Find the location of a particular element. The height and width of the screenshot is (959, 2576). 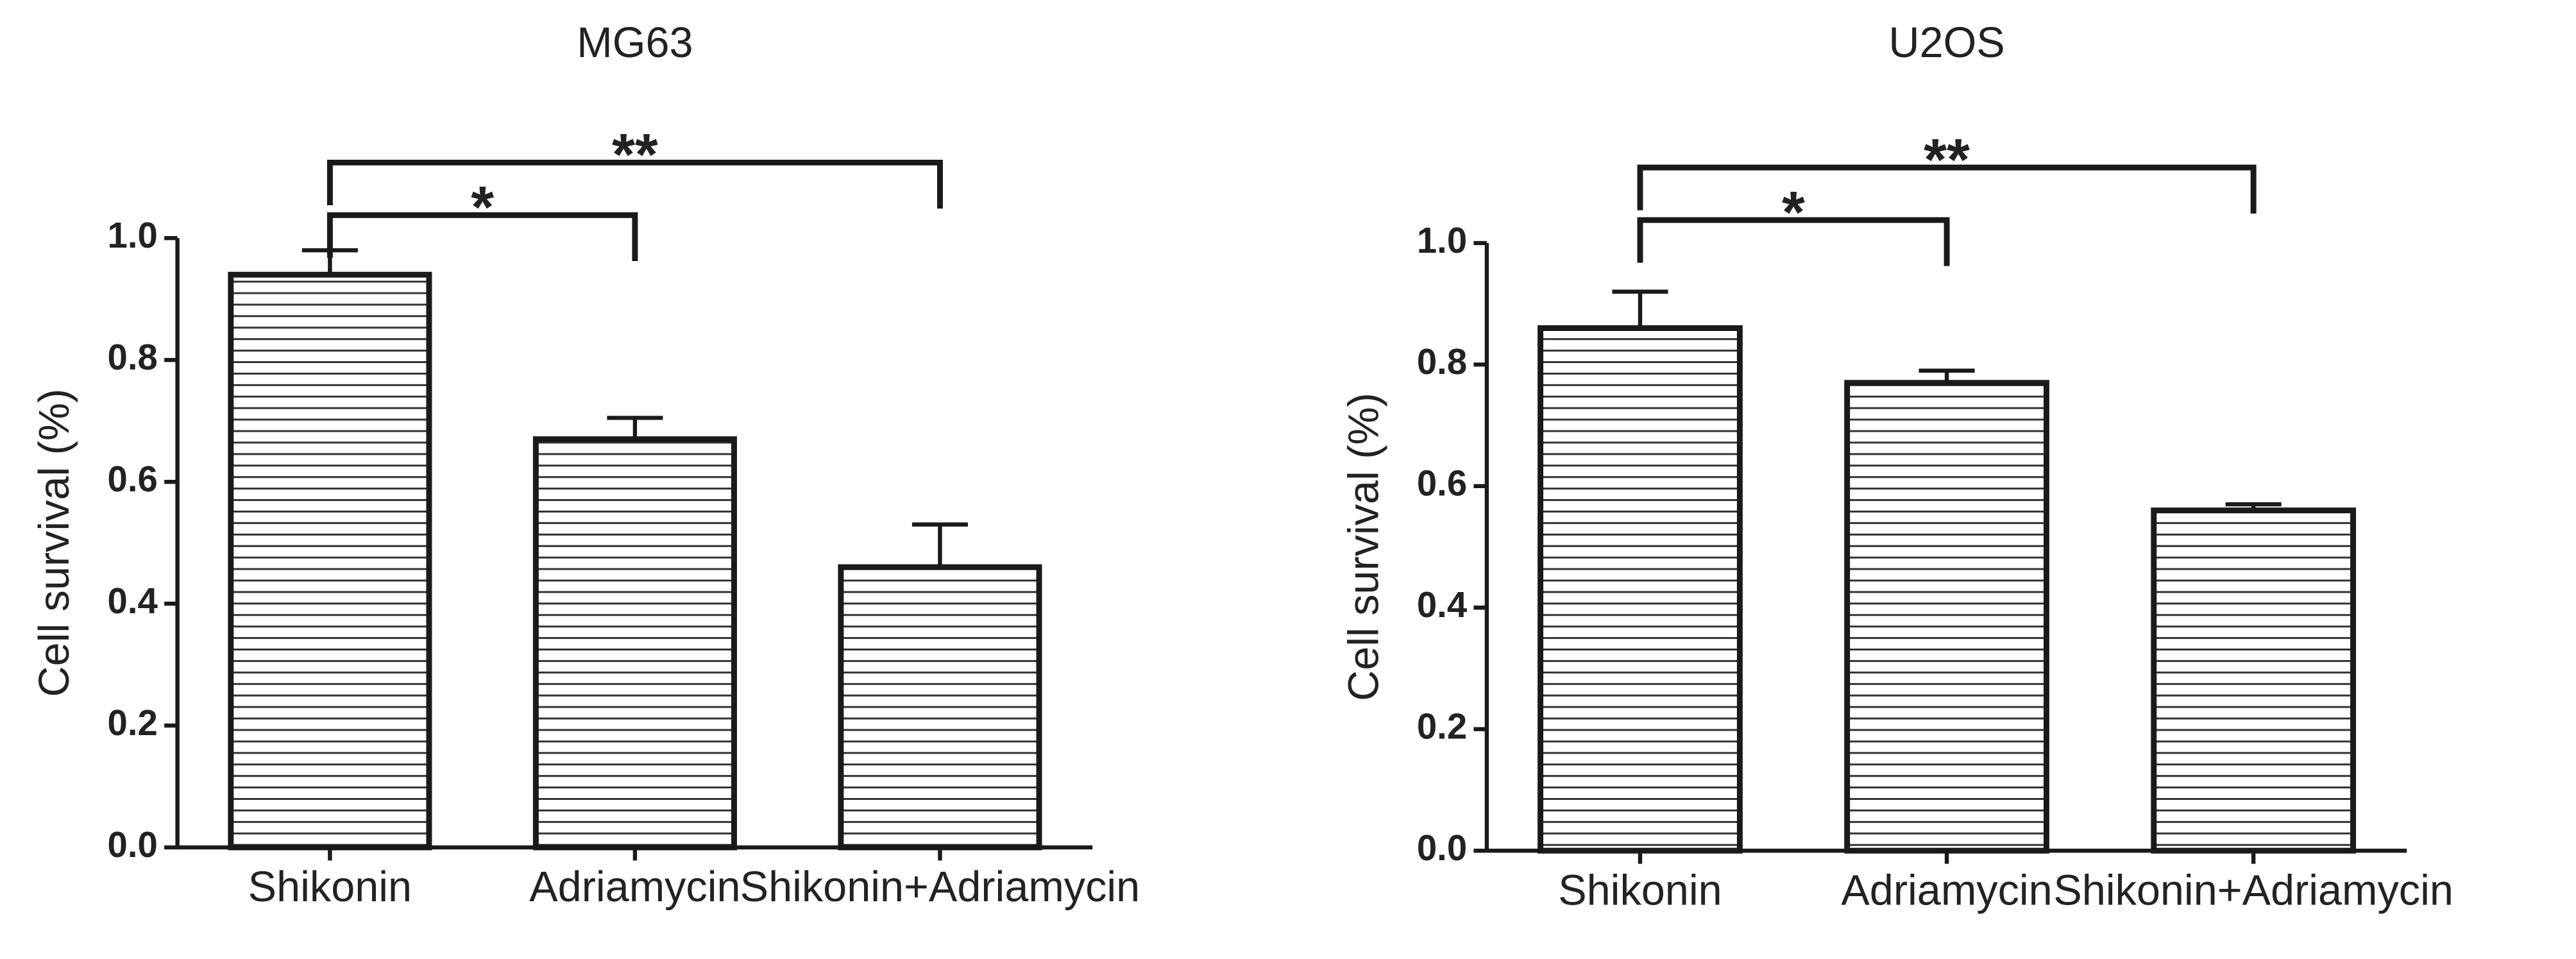

chart-title: U2OS is located at coordinates (1946, 43).